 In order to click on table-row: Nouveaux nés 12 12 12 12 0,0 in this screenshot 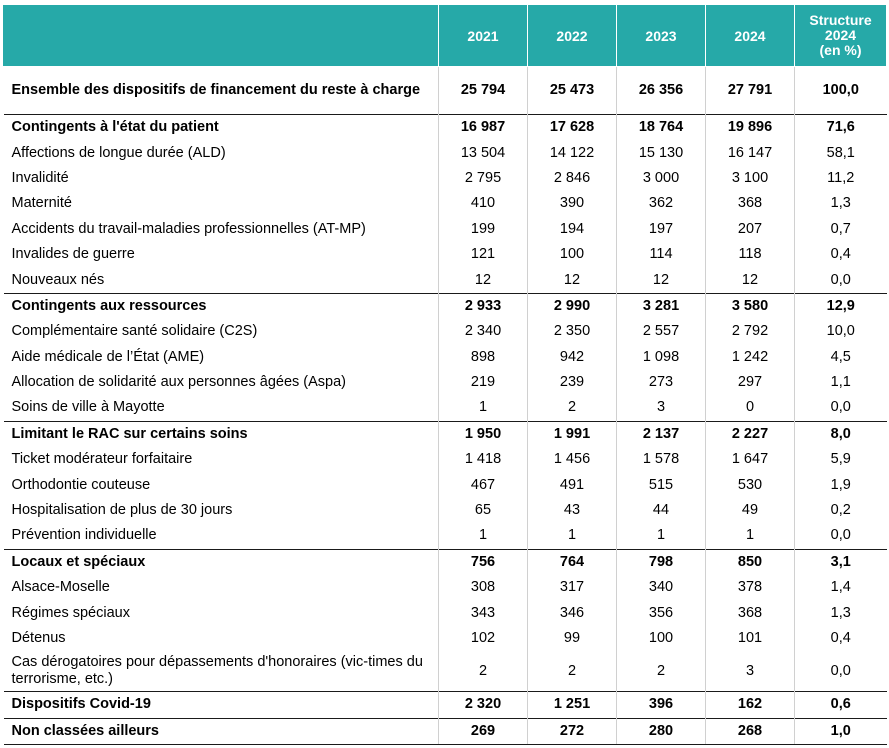, I will do `click(445, 280)`.